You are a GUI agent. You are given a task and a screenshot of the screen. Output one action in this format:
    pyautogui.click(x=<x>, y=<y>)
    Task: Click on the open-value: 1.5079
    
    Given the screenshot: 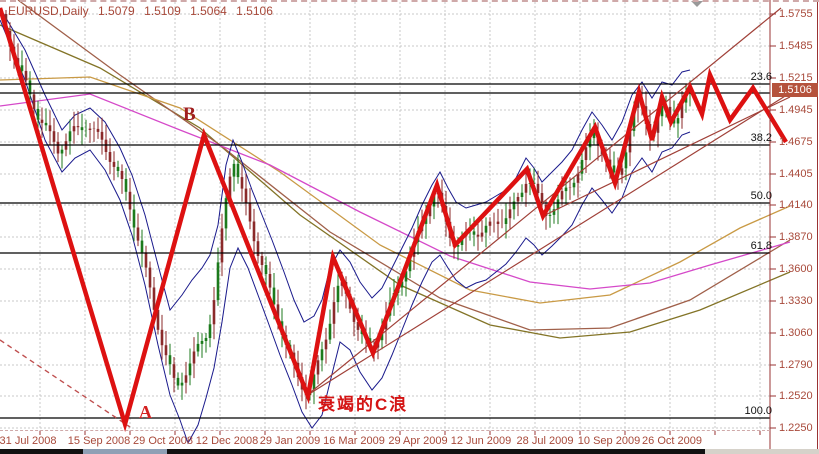 What is the action you would take?
    pyautogui.click(x=116, y=11)
    